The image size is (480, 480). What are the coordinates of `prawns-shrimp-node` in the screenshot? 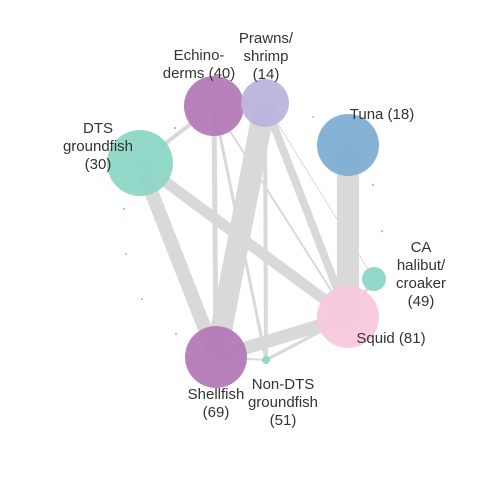 It's located at (265, 103).